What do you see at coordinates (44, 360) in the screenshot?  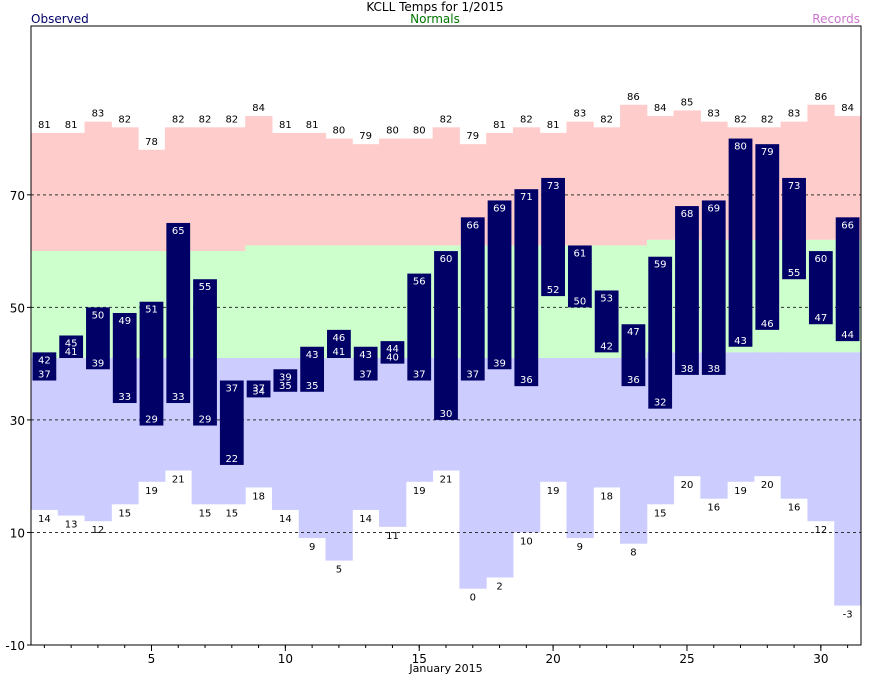 I see `observed-high-label: 42` at bounding box center [44, 360].